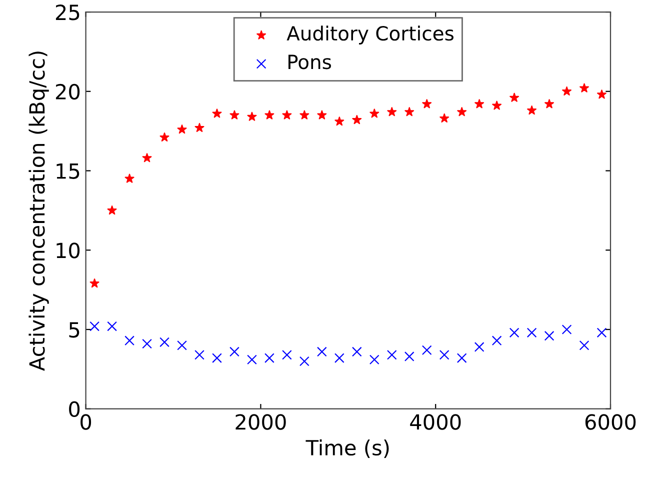 The image size is (660, 481). What do you see at coordinates (38, 211) in the screenshot?
I see `y-axis-title: Activity concentration (kBq/cc)` at bounding box center [38, 211].